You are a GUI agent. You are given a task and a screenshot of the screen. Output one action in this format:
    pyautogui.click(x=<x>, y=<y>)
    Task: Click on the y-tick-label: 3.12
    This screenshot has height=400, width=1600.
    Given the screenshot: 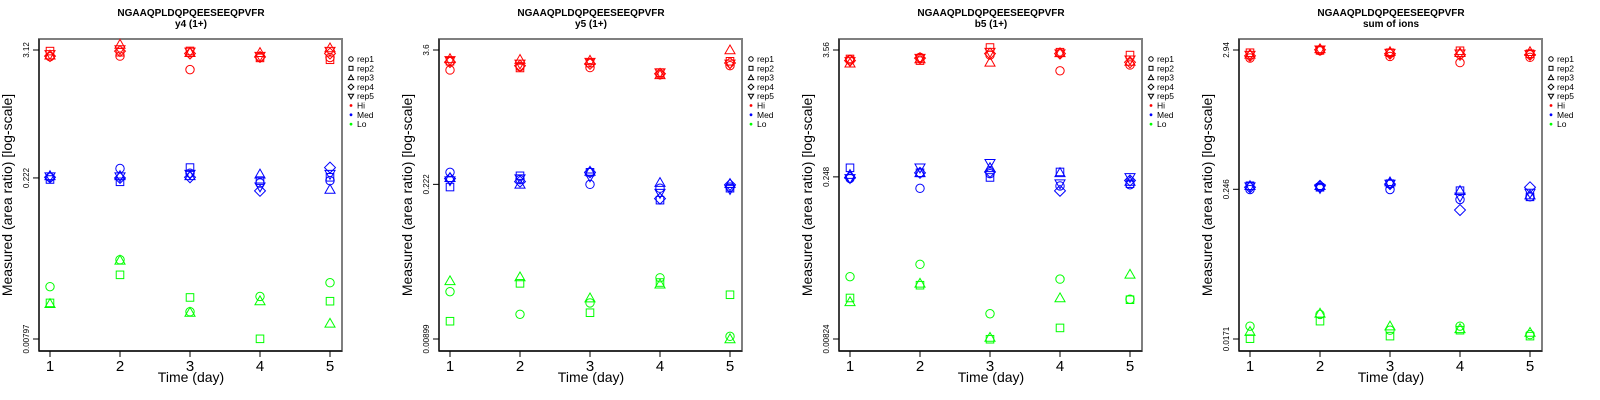 What is the action you would take?
    pyautogui.click(x=26, y=50)
    